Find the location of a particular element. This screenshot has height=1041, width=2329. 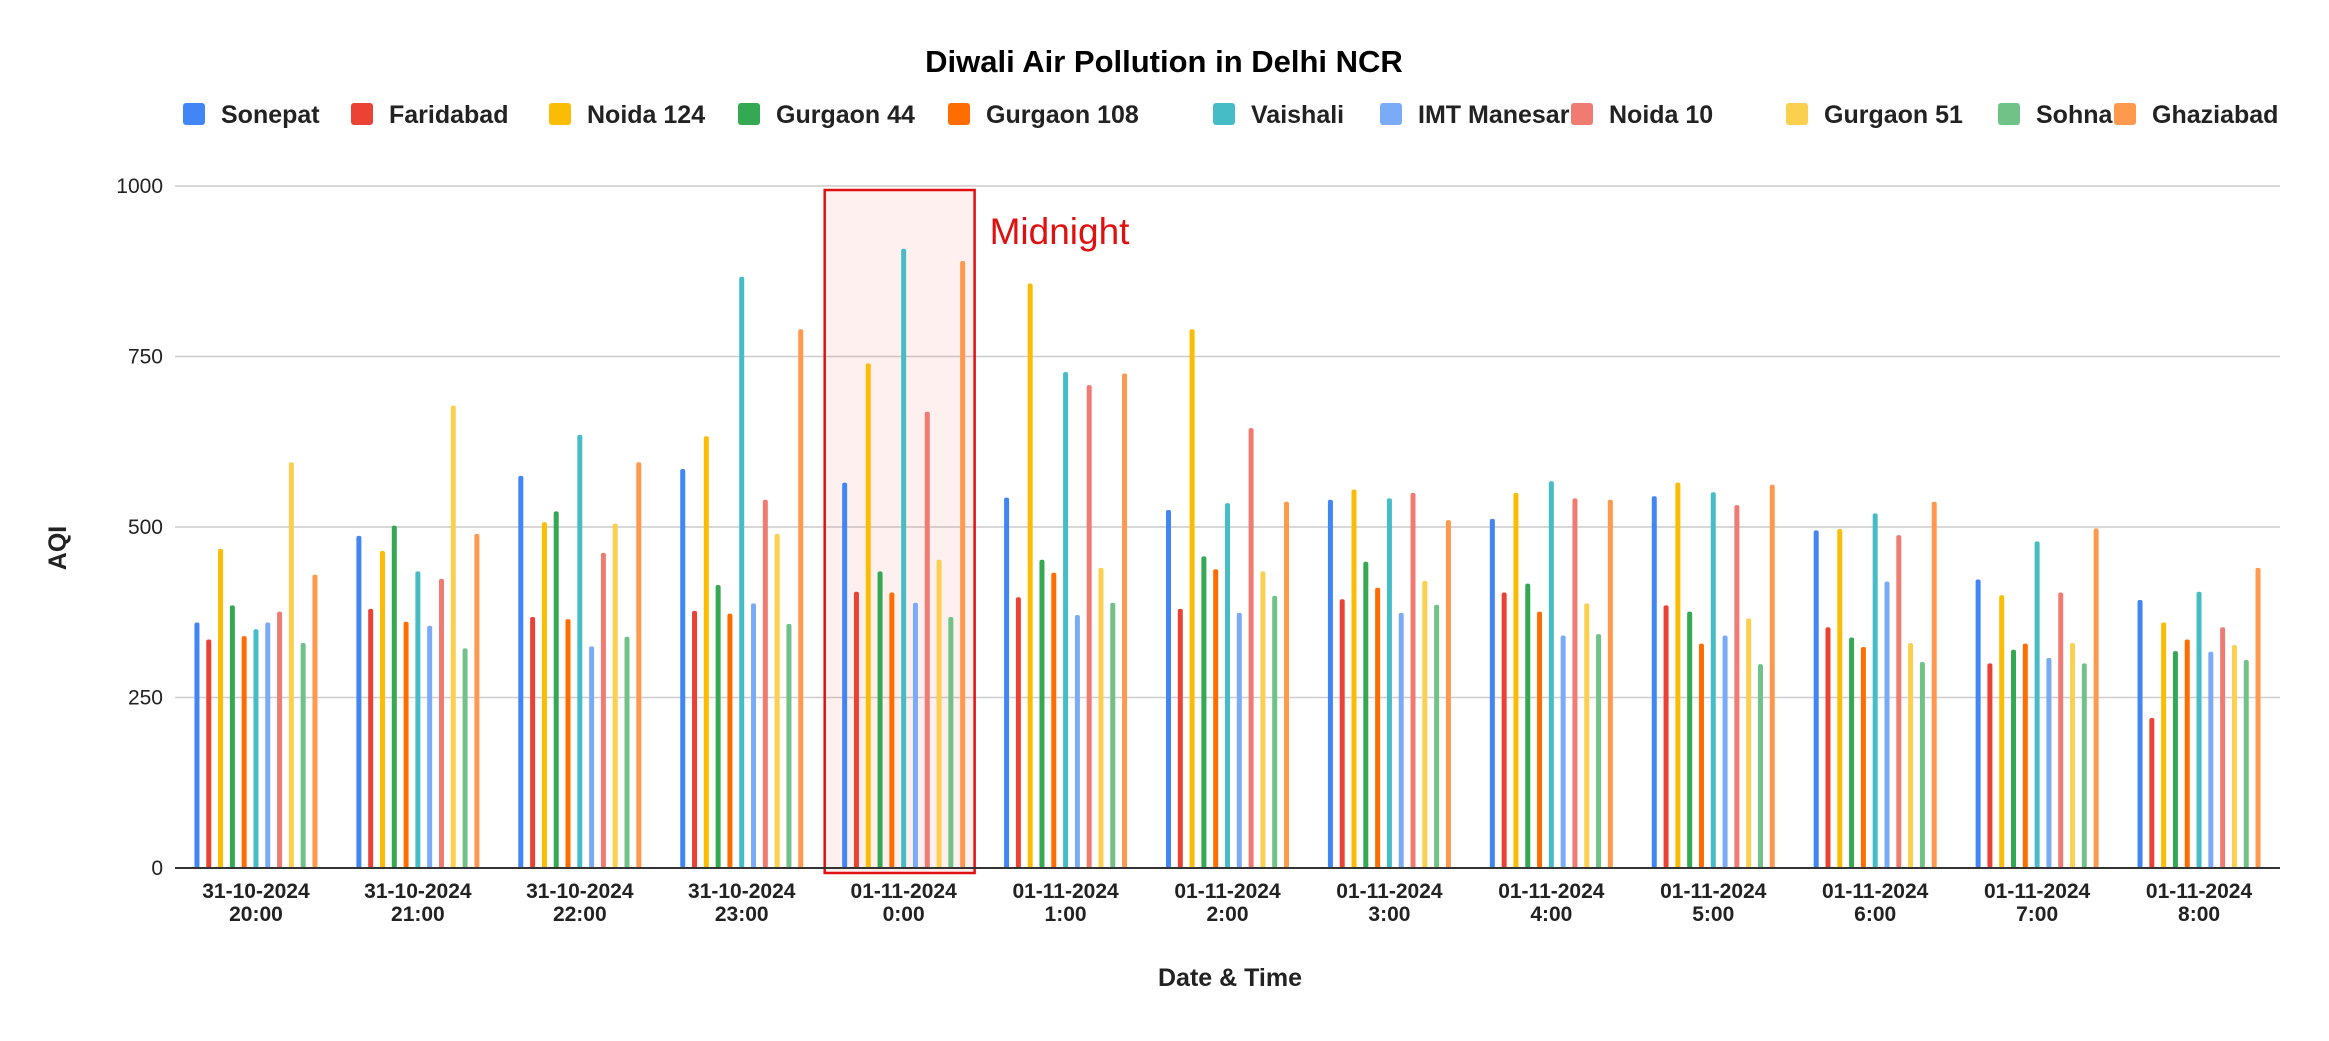

legend-item-imt-manesar: IMT Manesar is located at coordinates (1475, 115).